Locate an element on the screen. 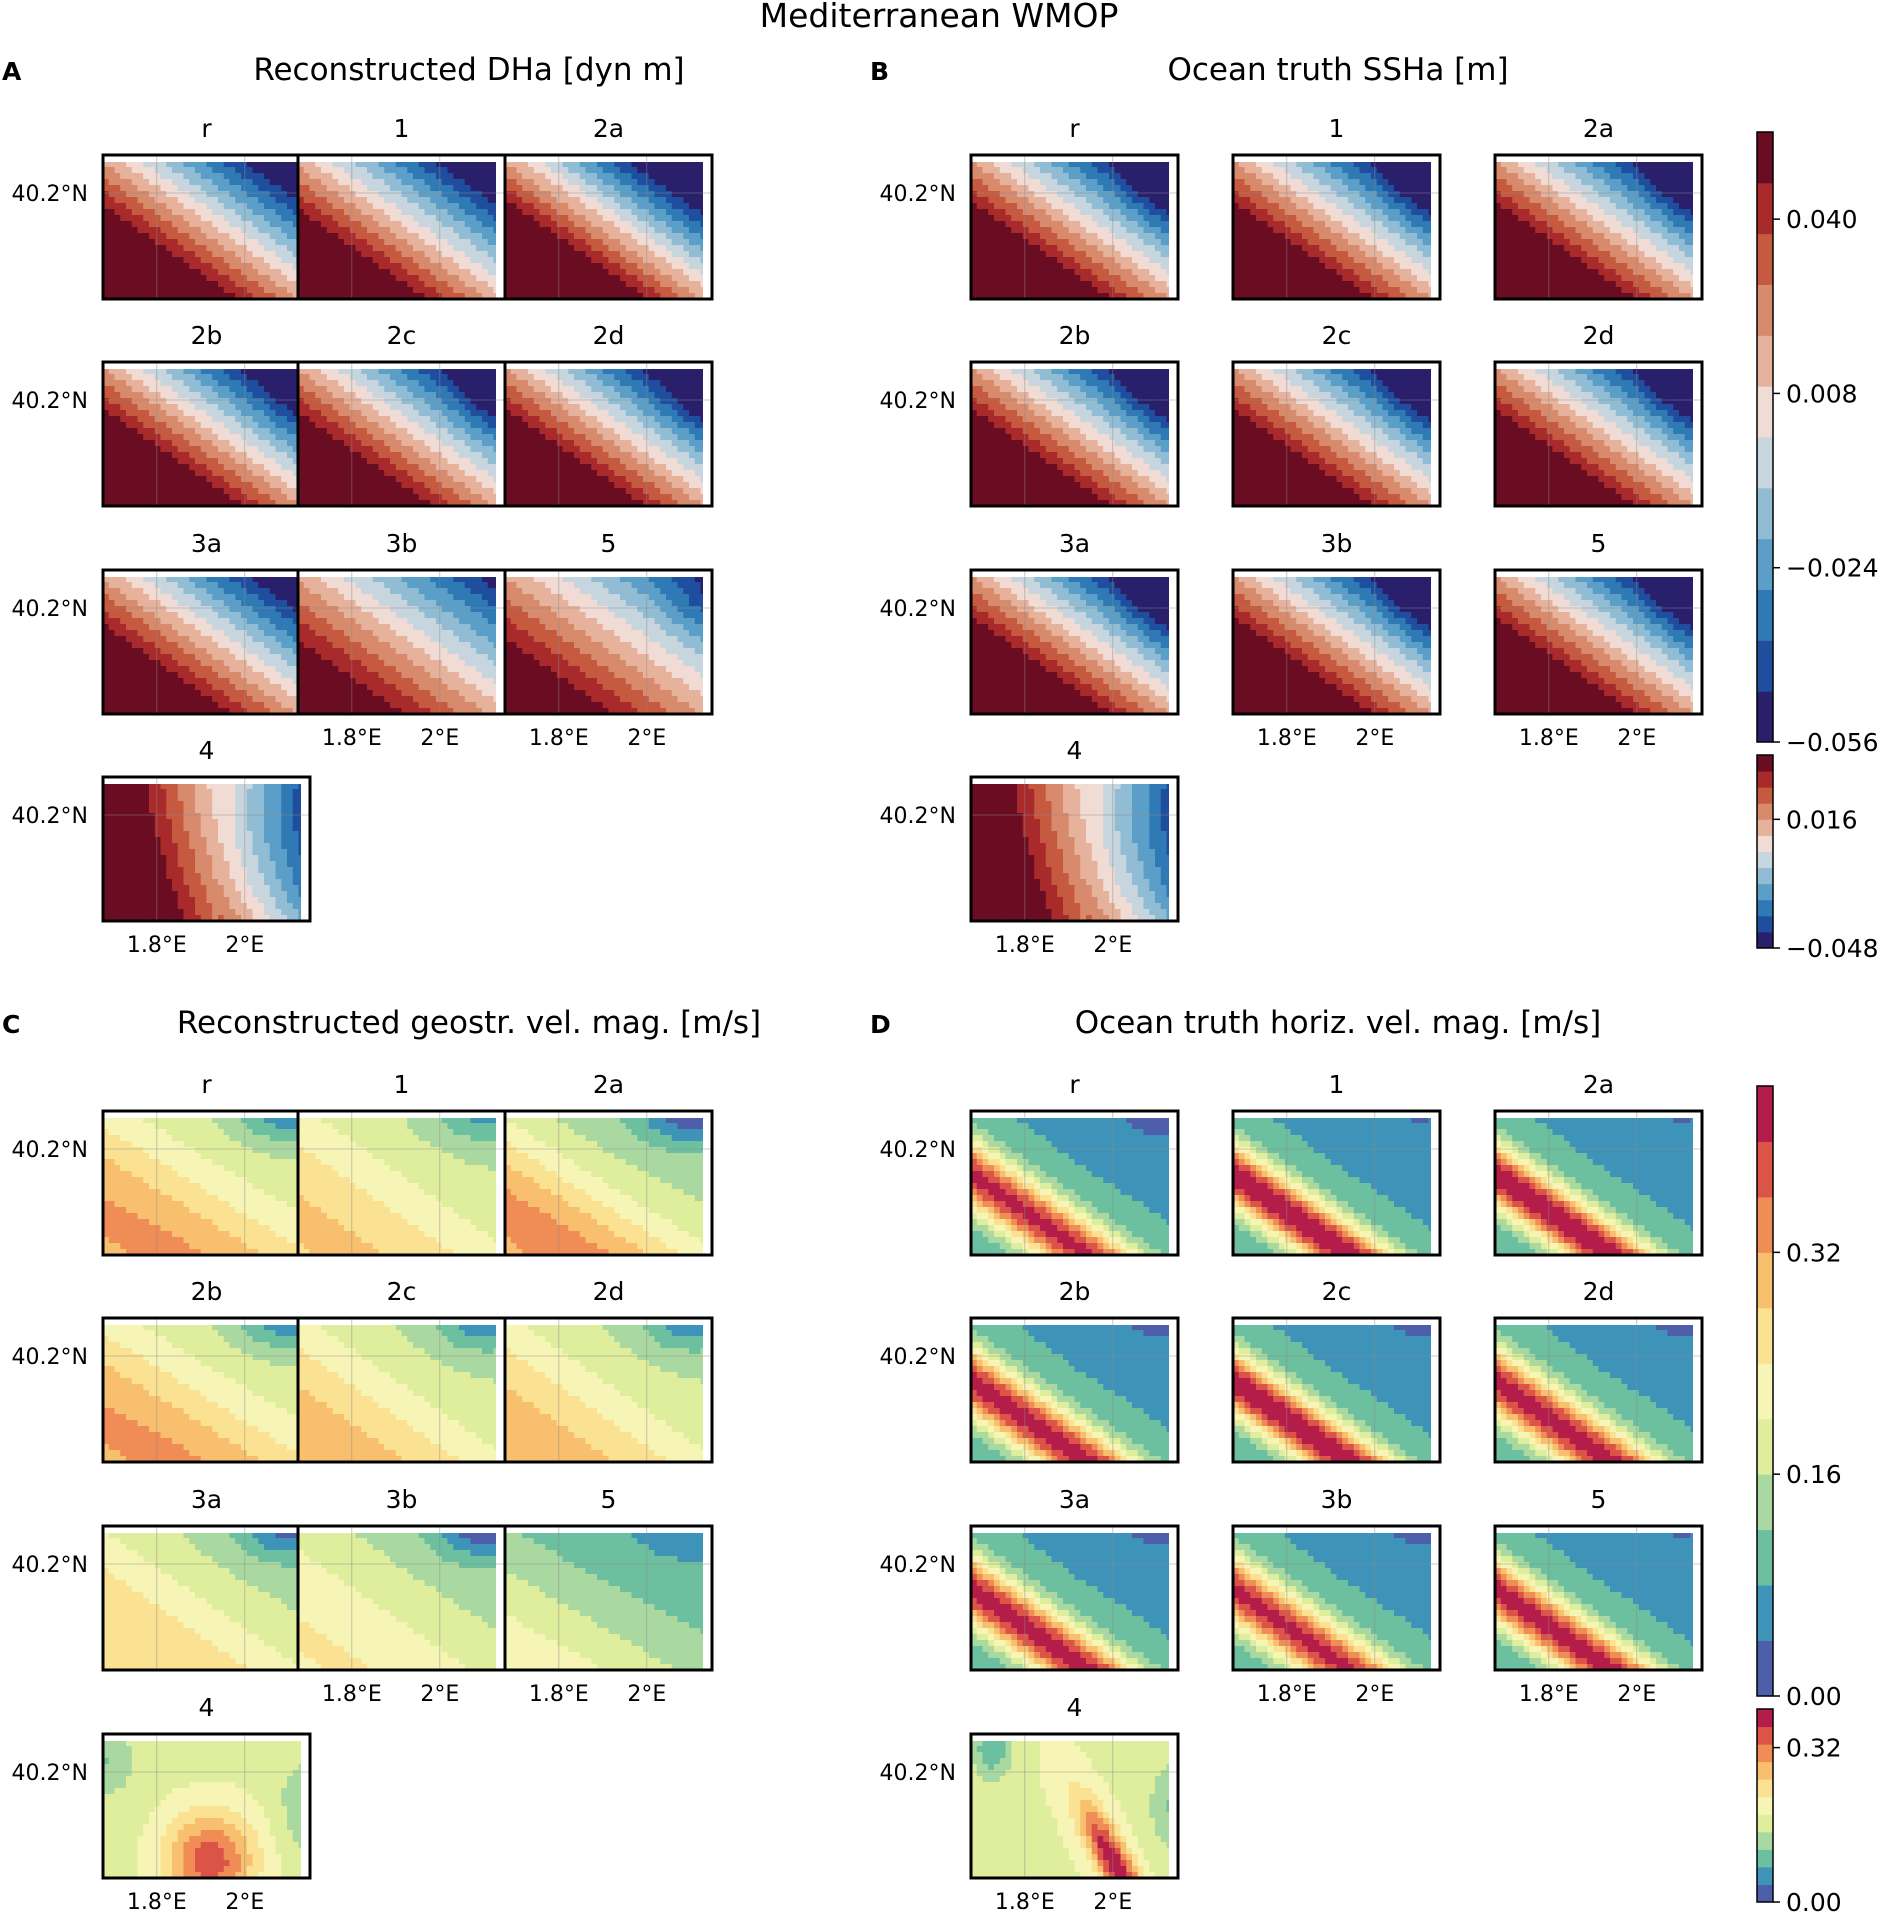 The image size is (1895, 1916). subplot-d-3a: 3a 40.2°N is located at coordinates (1030, 1578).